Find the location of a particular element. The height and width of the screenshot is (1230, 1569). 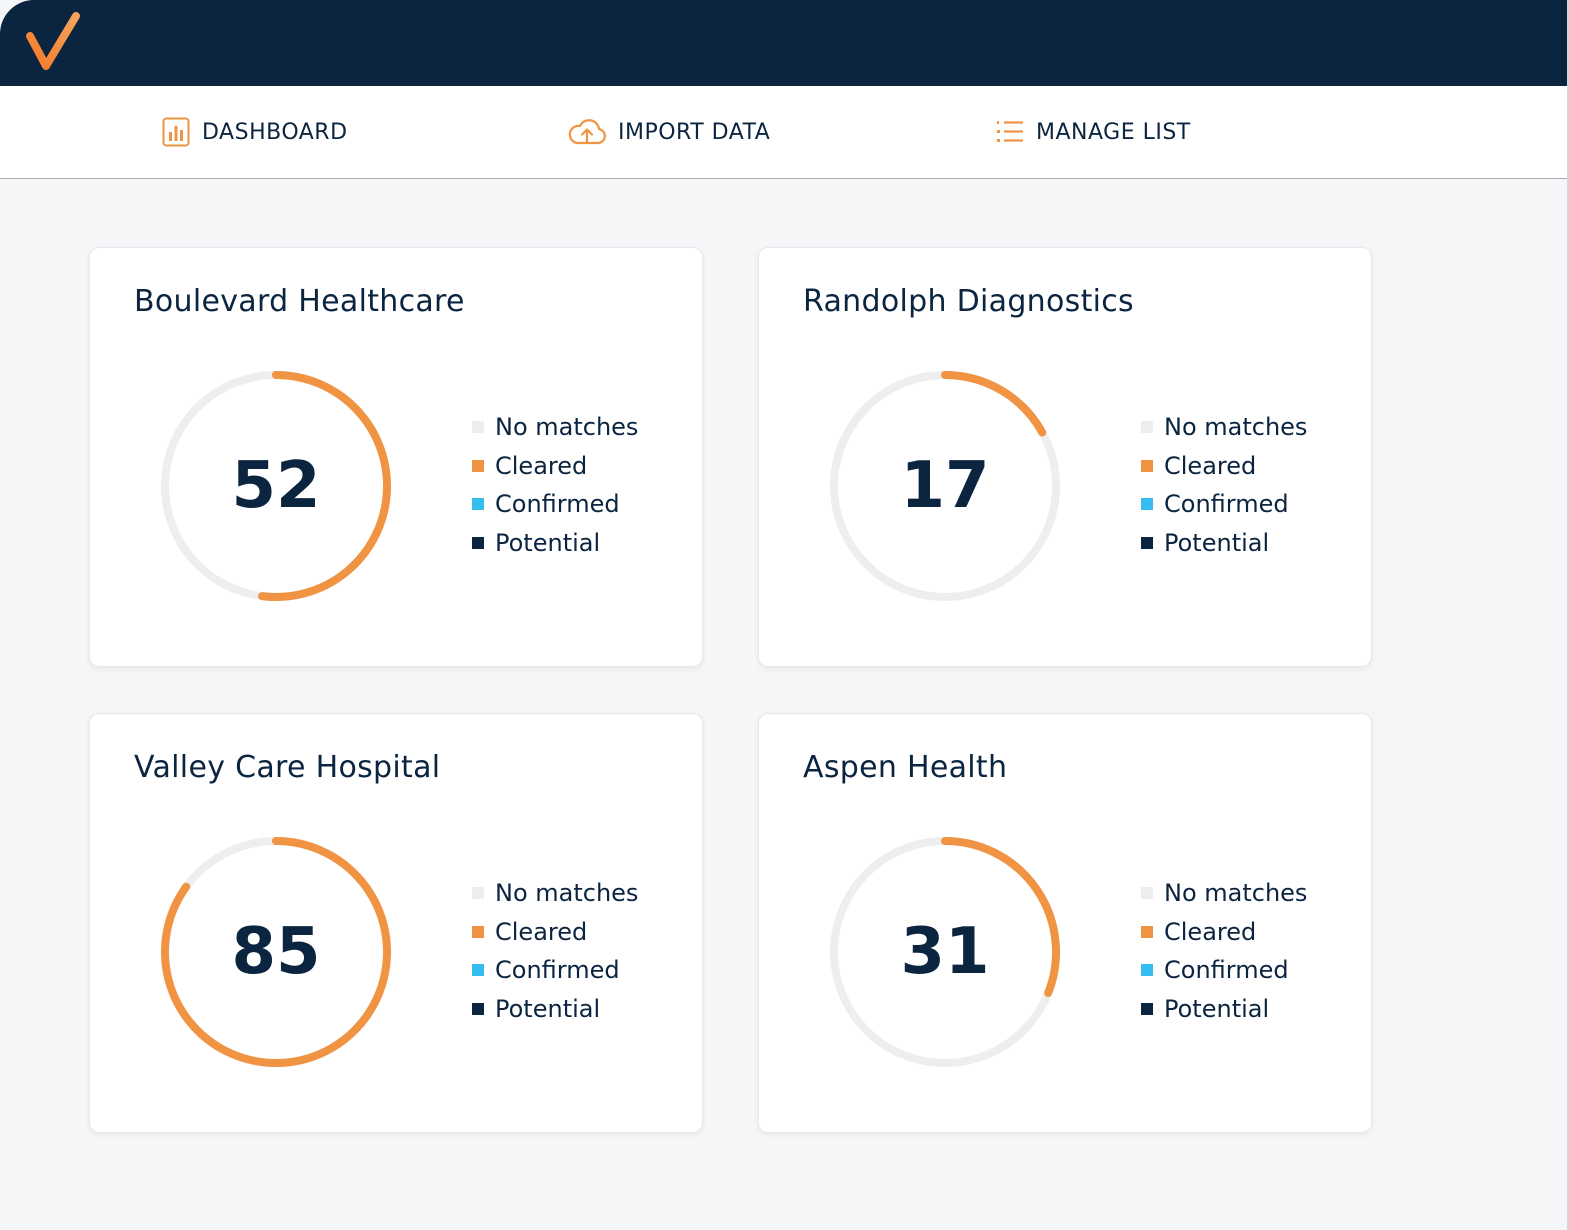

card-title: Boulevard Healthcare is located at coordinates (299, 301).